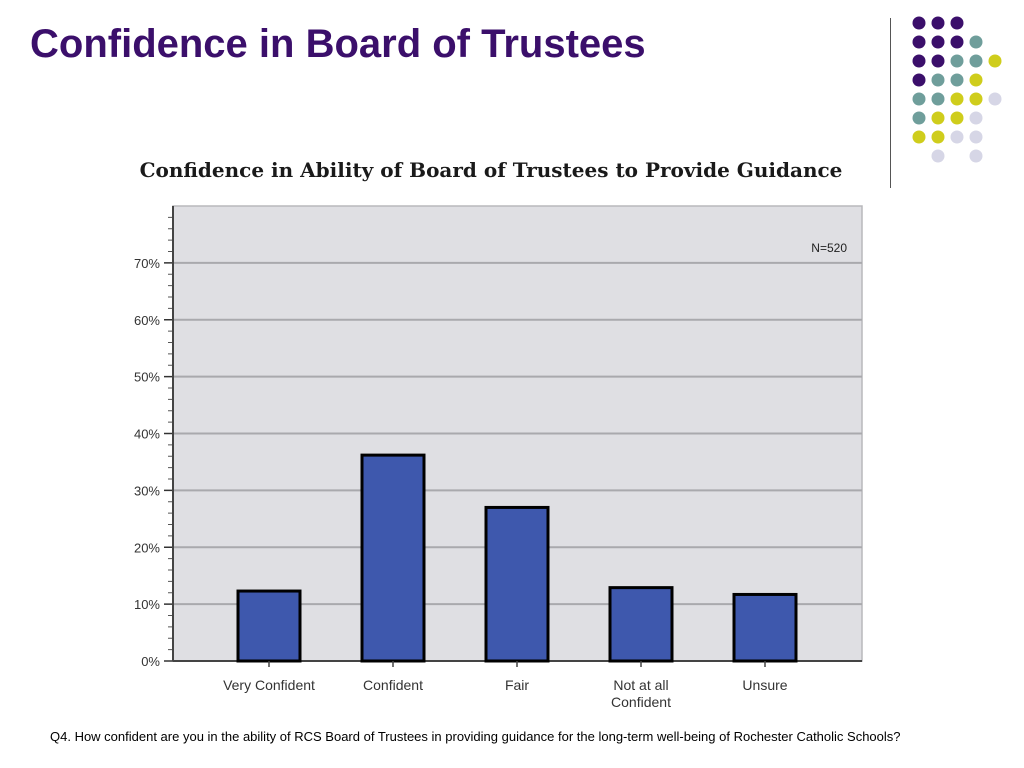 The image size is (1024, 768). Describe the element at coordinates (147, 434) in the screenshot. I see `y-tick-label: 40%` at that location.